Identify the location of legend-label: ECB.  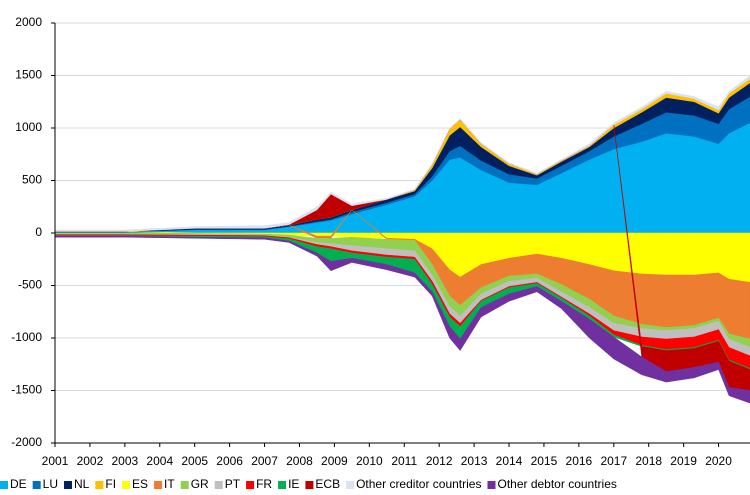
(327, 484).